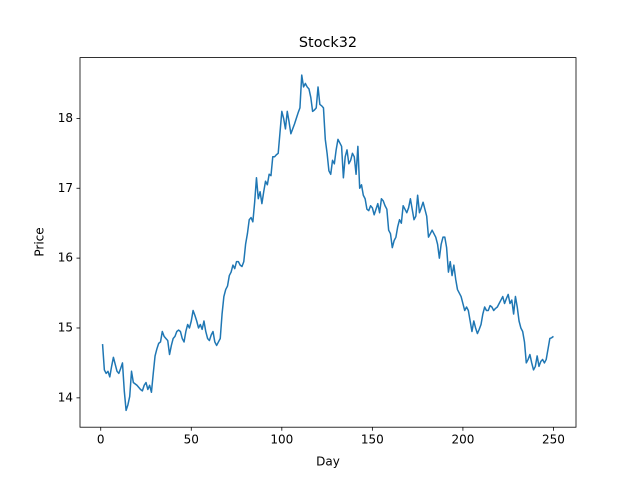 Image resolution: width=640 pixels, height=480 pixels. I want to click on y-tick-label: 18, so click(65, 118).